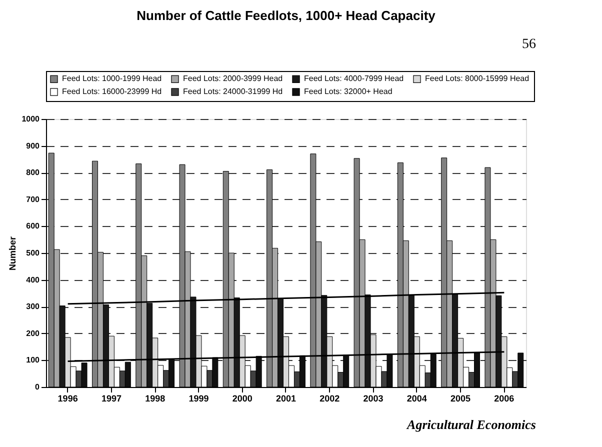  I want to click on chart-title: Number of Cattle Feedlots, 1000+ Head Capacity, so click(286, 15).